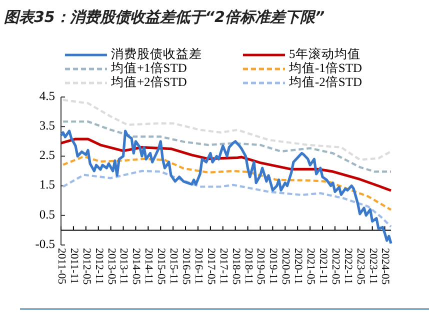  What do you see at coordinates (47, 185) in the screenshot?
I see `y-tick-label: 1.5` at bounding box center [47, 185].